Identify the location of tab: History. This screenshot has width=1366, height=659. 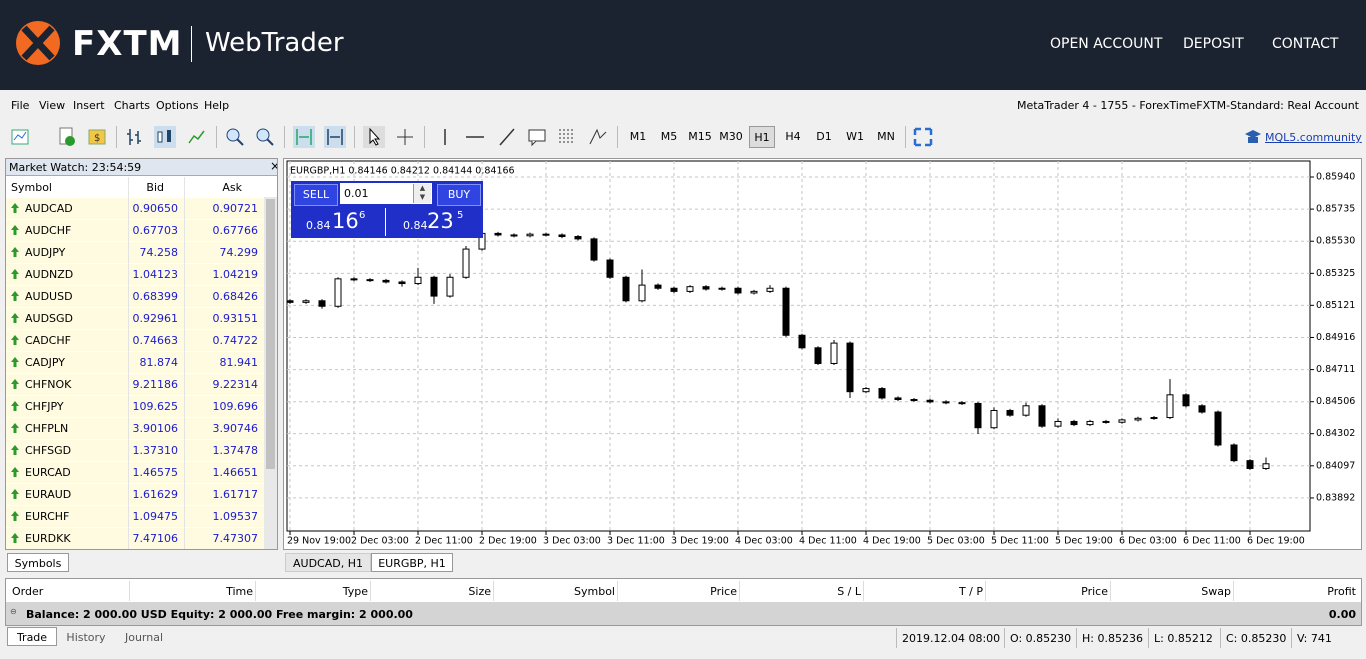
(86, 637).